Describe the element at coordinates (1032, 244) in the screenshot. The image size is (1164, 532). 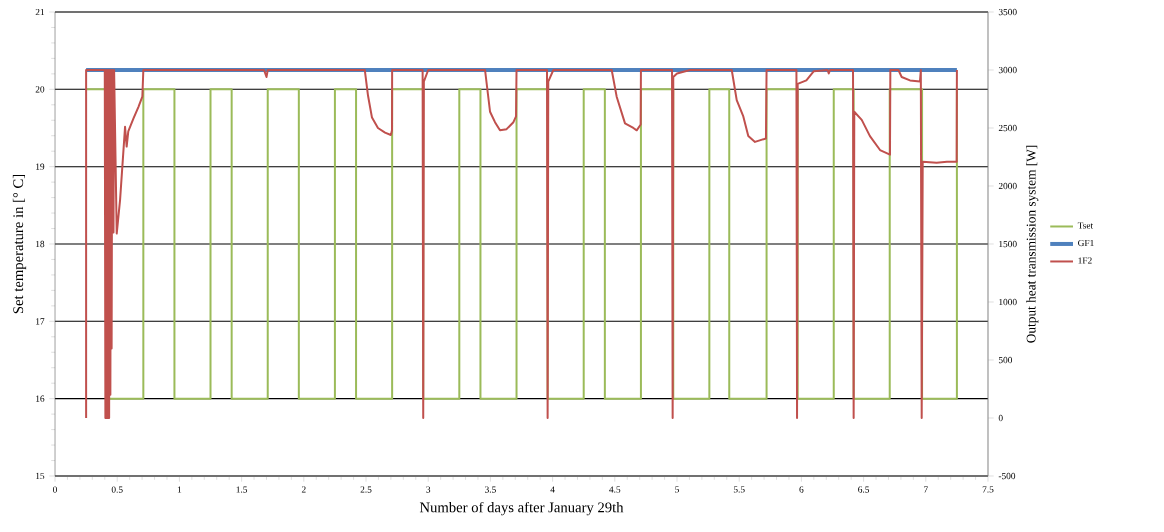
I see `y2-axis-title: Output heat transmission system [W]` at that location.